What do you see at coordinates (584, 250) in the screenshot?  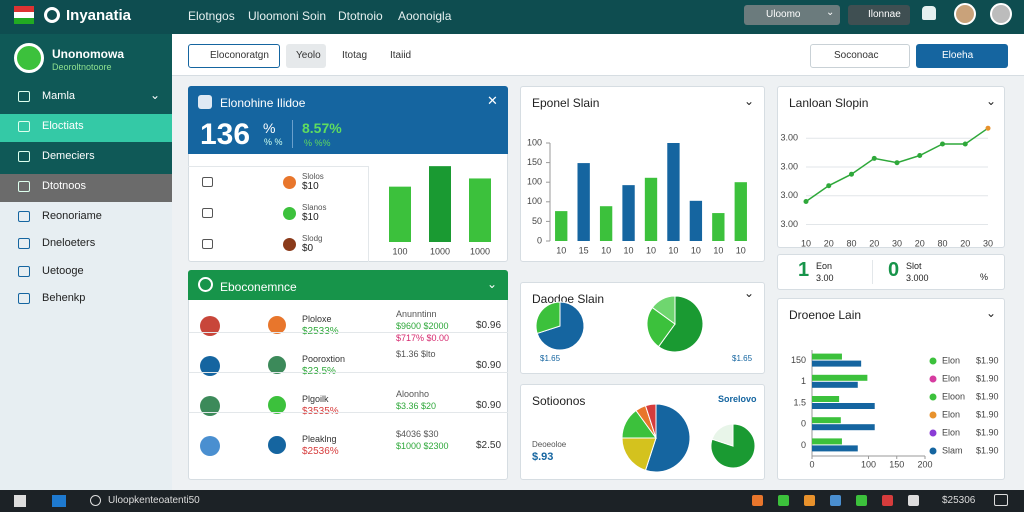 I see `x-tick-label: 15` at bounding box center [584, 250].